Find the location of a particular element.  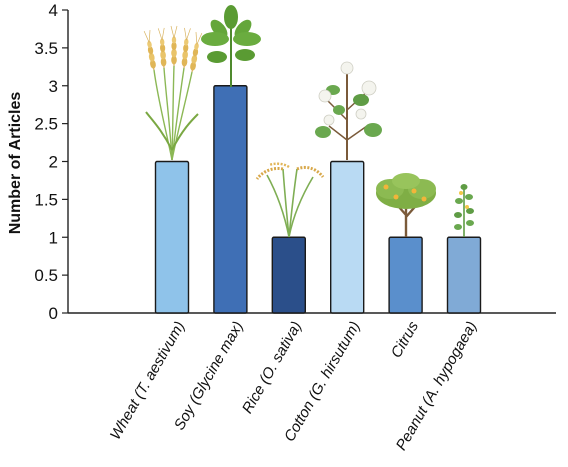

y-tick-label: 3 is located at coordinates (53, 86).